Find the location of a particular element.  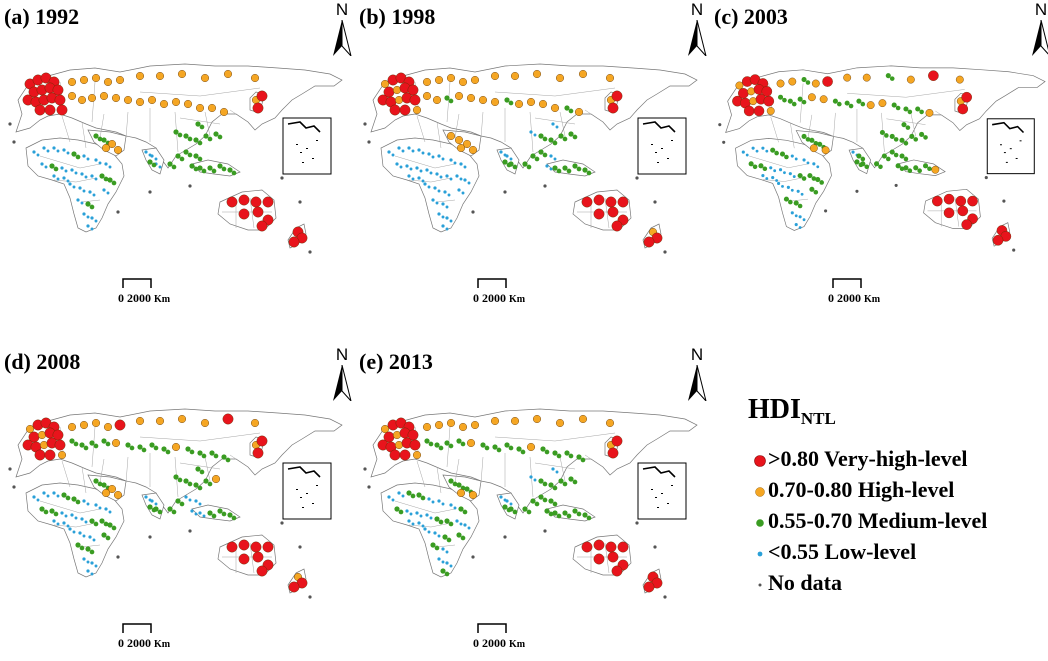

landmass is located at coordinates (430, 530).